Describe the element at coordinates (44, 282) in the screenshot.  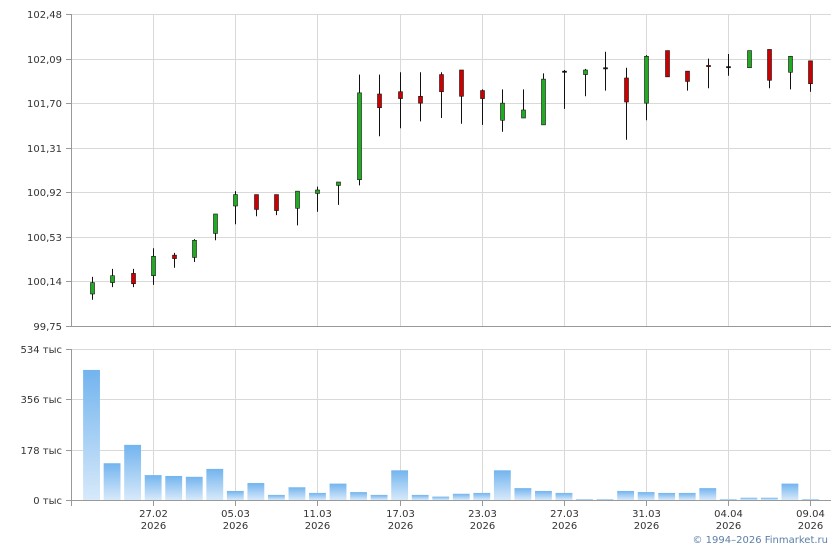
I see `price-tick-label: 100,14` at that location.